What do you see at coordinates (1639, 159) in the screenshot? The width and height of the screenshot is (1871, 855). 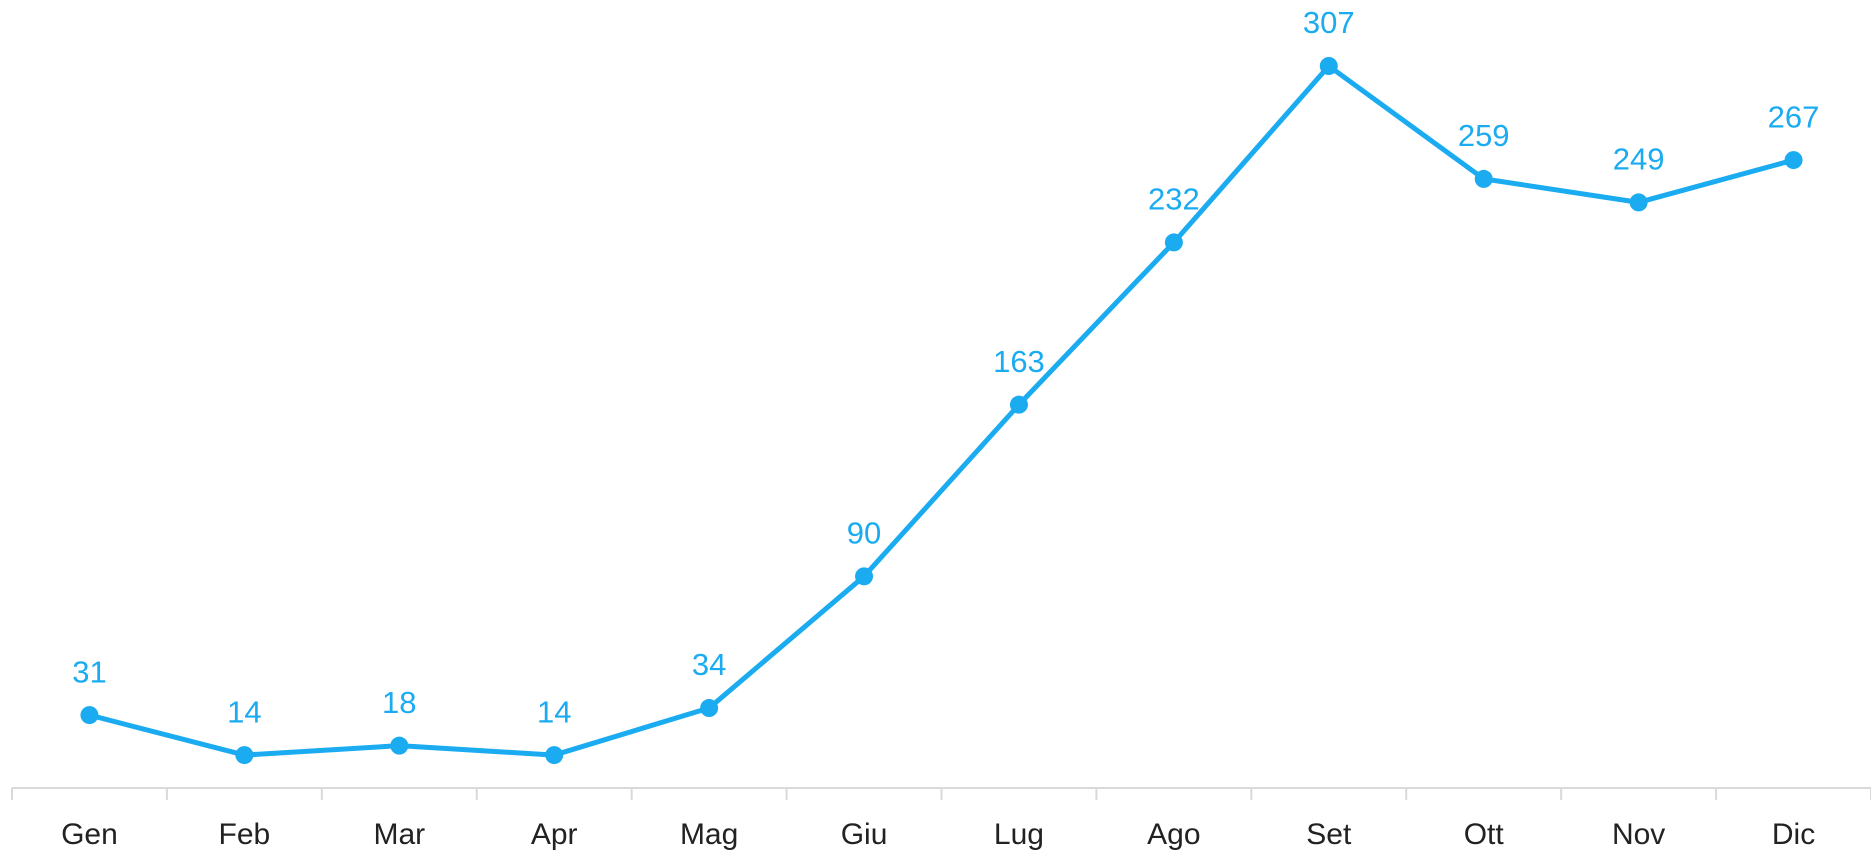 I see `data-label: 249` at bounding box center [1639, 159].